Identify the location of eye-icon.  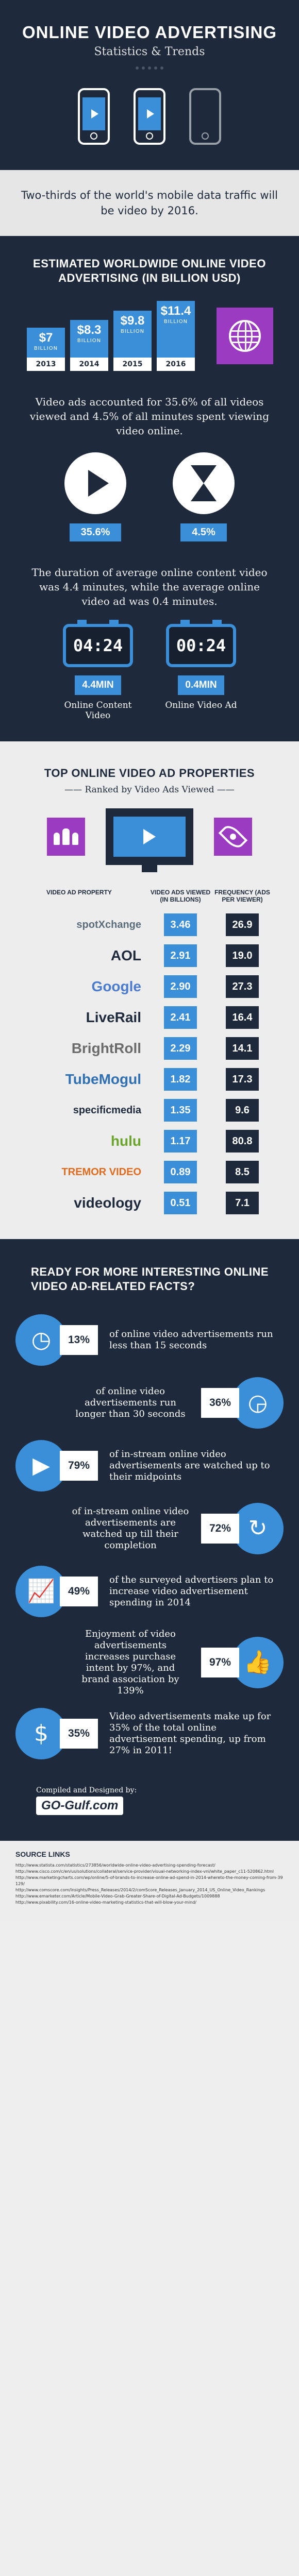
(233, 837).